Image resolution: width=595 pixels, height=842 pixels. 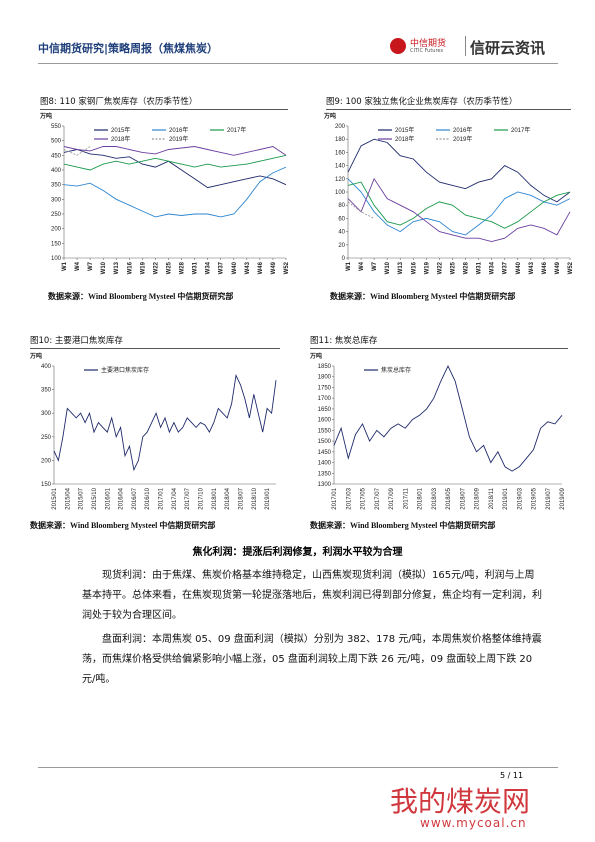 What do you see at coordinates (56, 200) in the screenshot?
I see `y-tick-label: 300` at bounding box center [56, 200].